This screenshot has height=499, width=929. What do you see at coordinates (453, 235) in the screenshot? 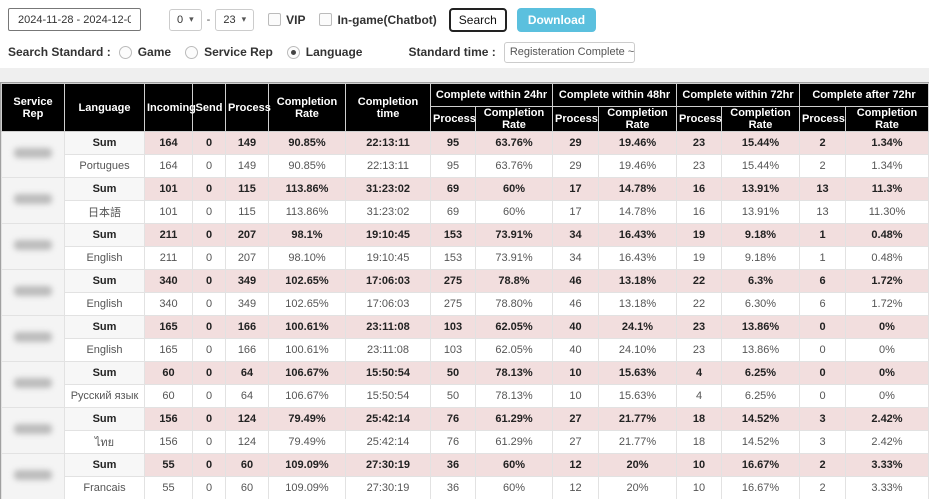
I see `data-cell: 153` at bounding box center [453, 235].